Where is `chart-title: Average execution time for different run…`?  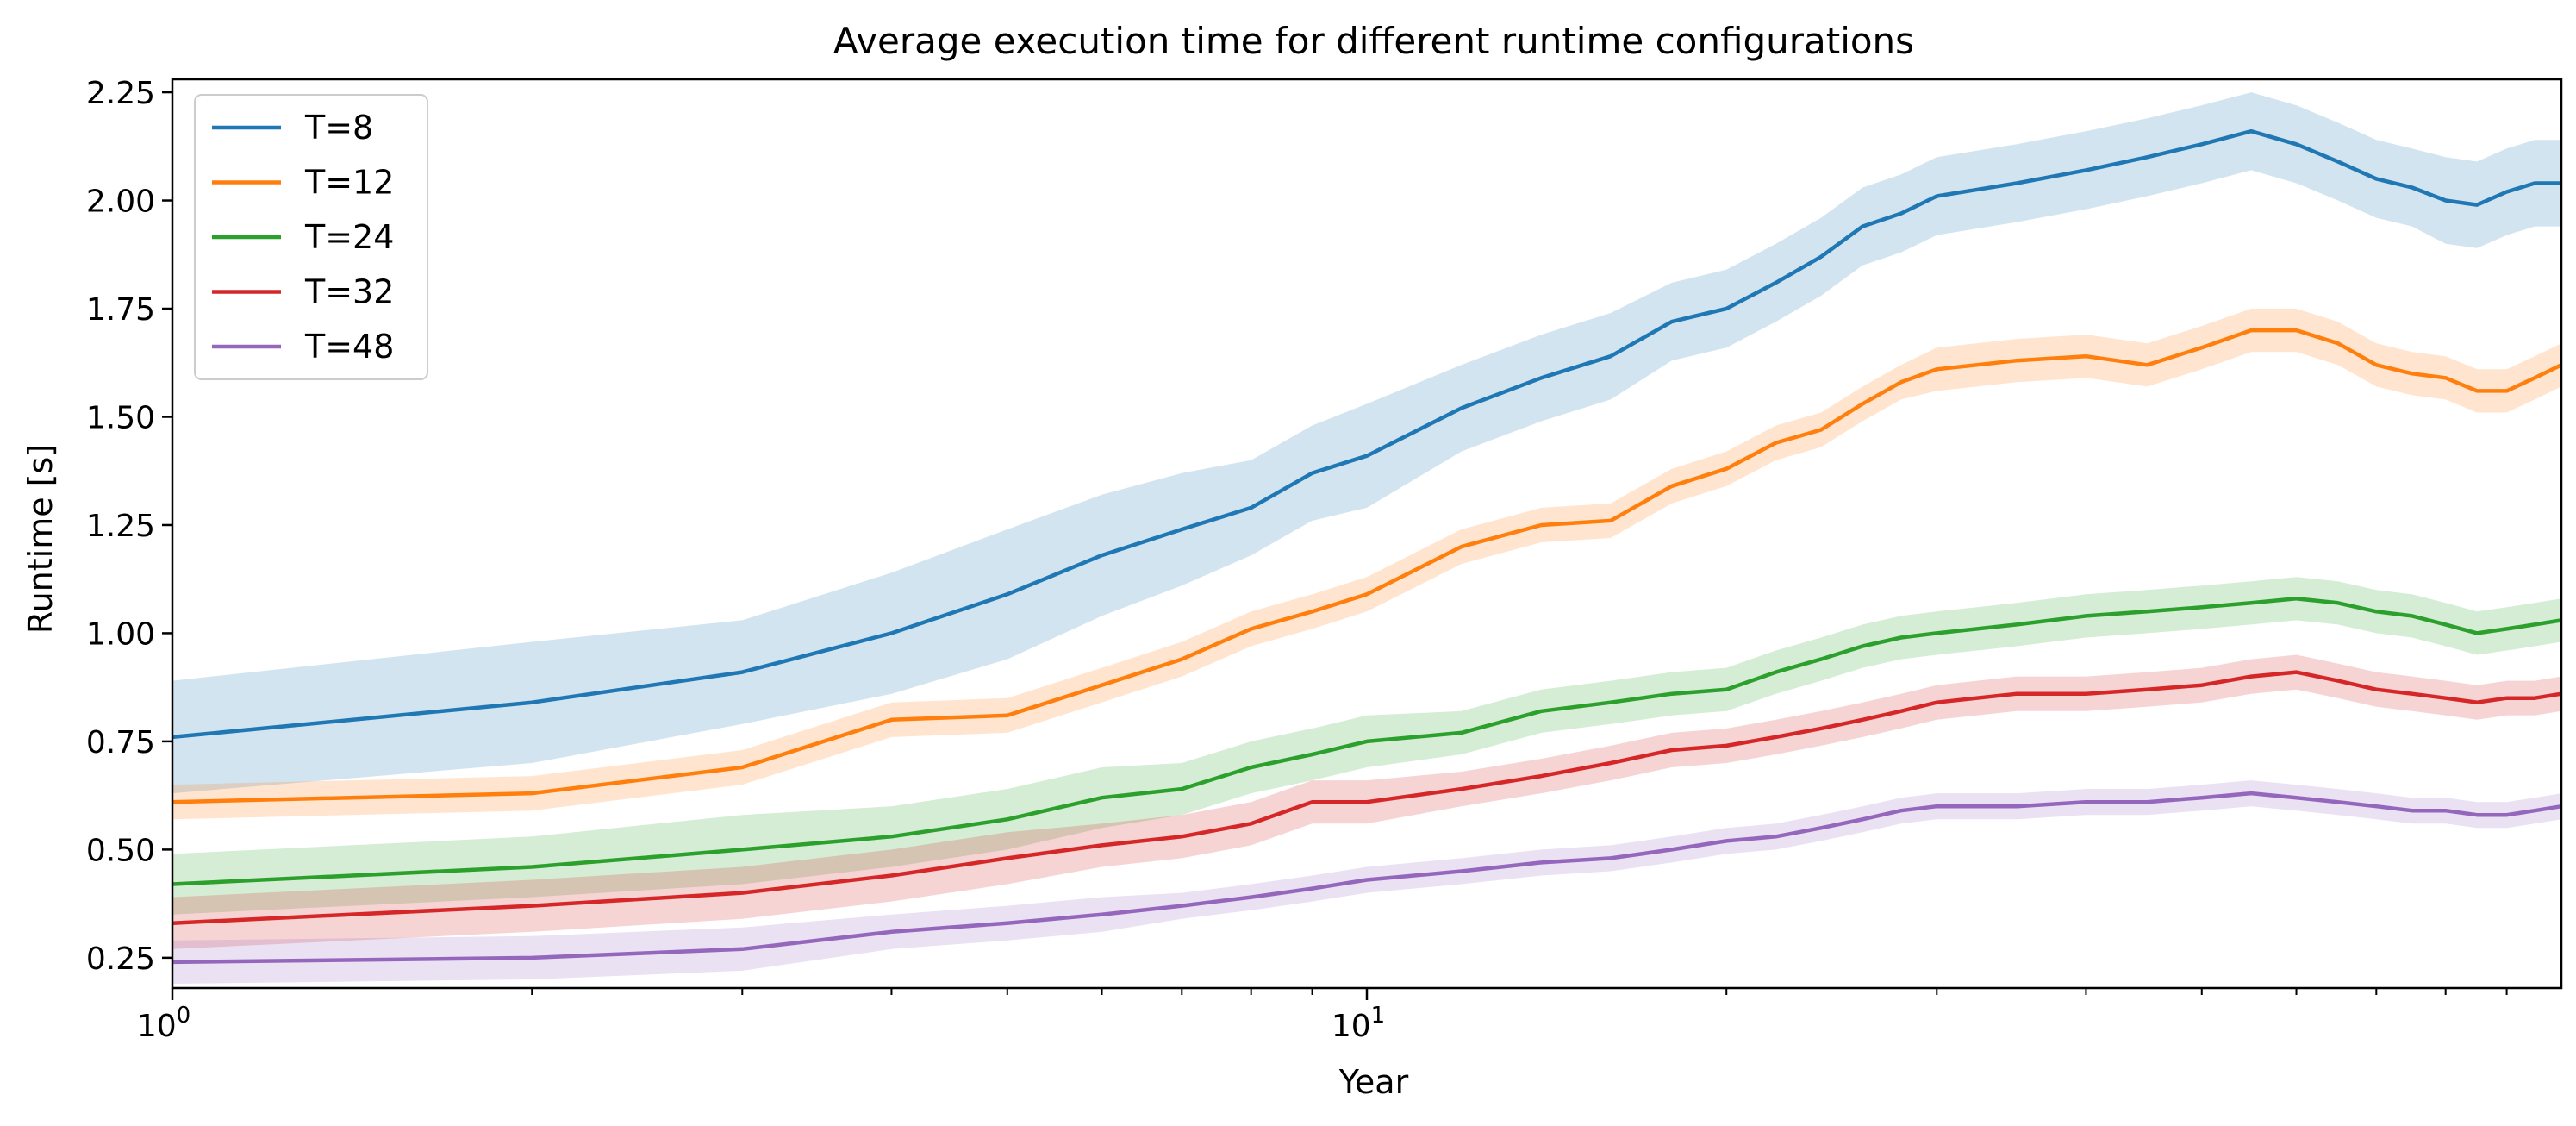
chart-title: Average execution time for different run… is located at coordinates (1373, 41).